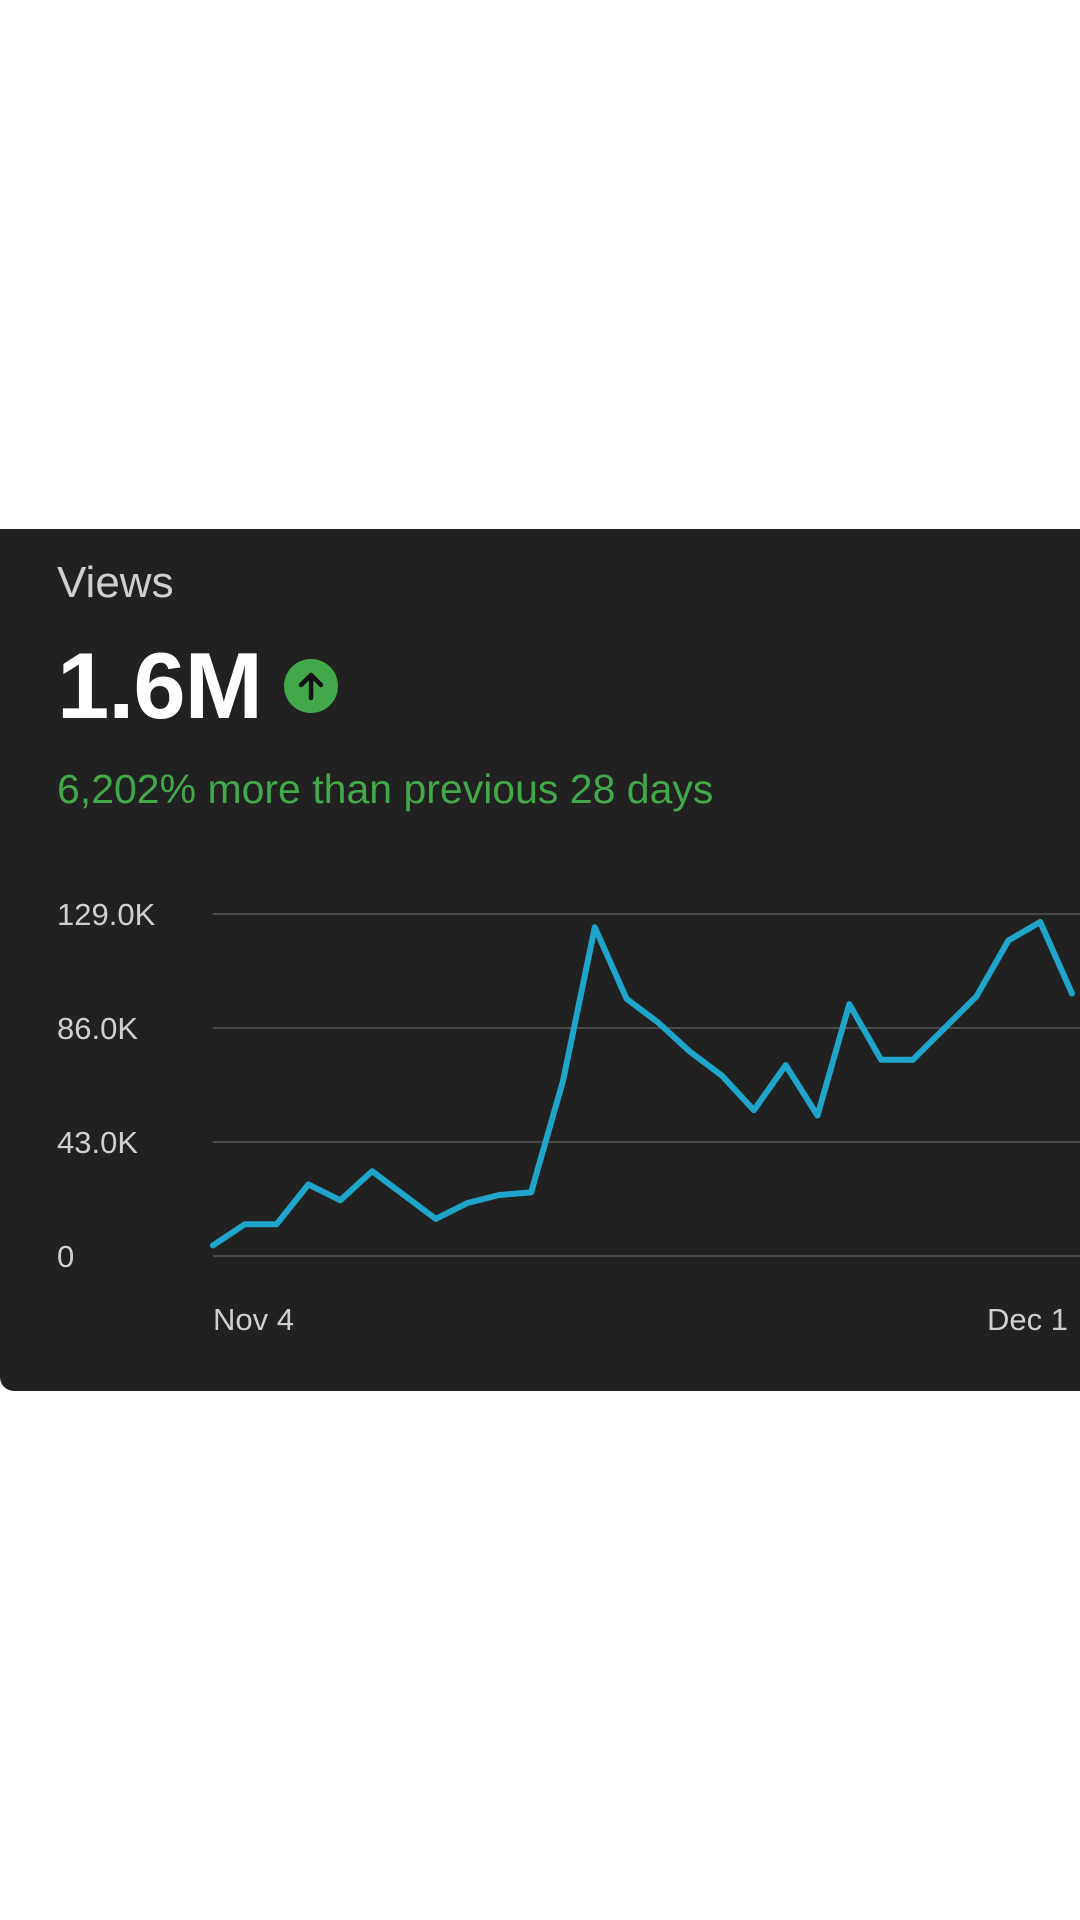  What do you see at coordinates (97, 1028) in the screenshot?
I see `y-tick-label: 86.0K` at bounding box center [97, 1028].